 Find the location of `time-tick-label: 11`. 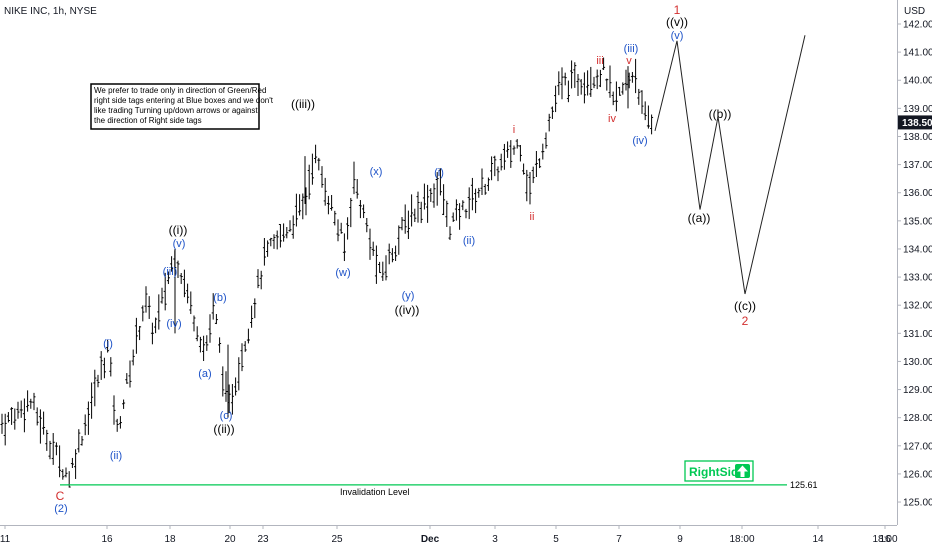

time-tick-label: 11 is located at coordinates (5, 539).